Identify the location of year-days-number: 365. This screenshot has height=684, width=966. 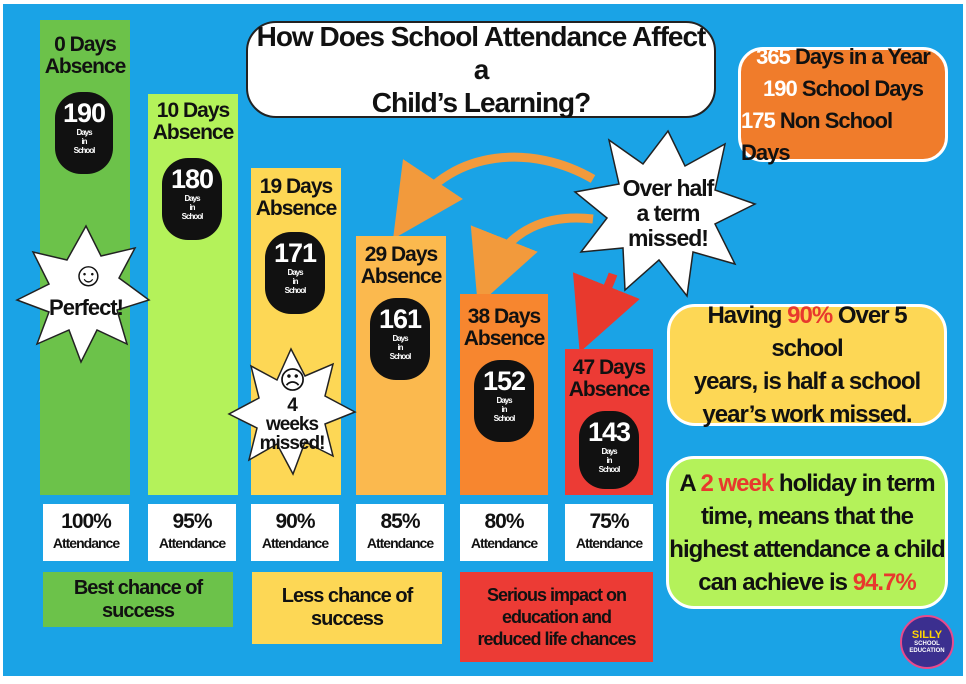
(773, 56).